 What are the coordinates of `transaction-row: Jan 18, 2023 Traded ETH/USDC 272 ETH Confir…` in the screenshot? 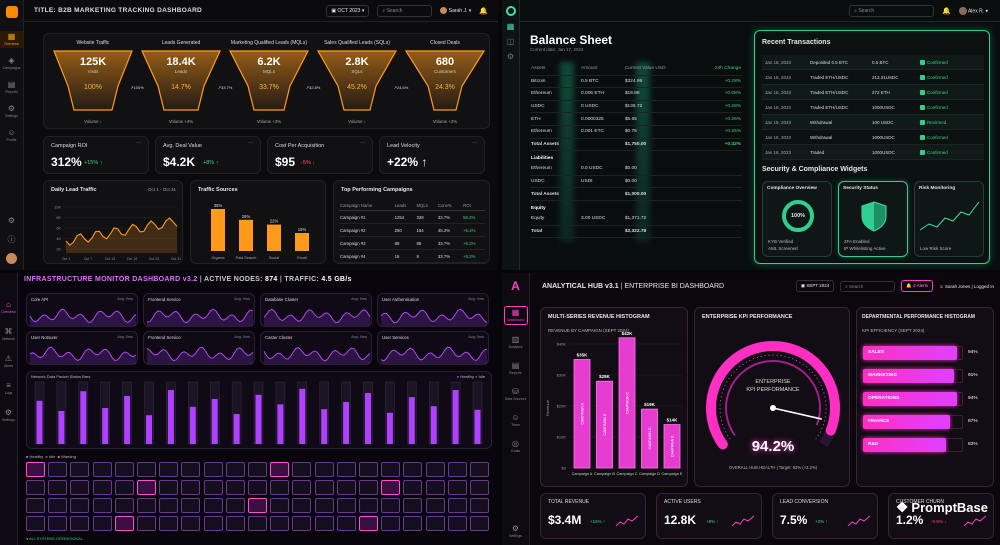 It's located at (873, 92).